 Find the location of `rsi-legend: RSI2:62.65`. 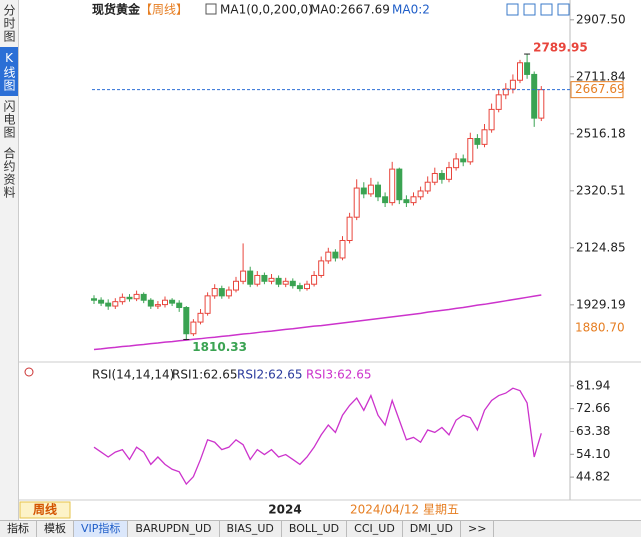

rsi-legend: RSI2:62.65 is located at coordinates (270, 375).